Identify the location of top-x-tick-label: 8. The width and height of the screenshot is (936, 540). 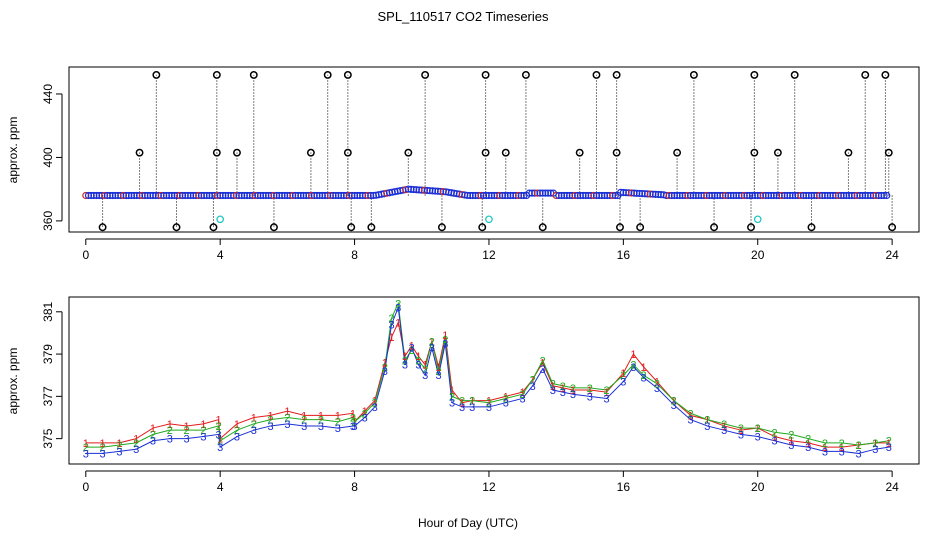
(354, 255).